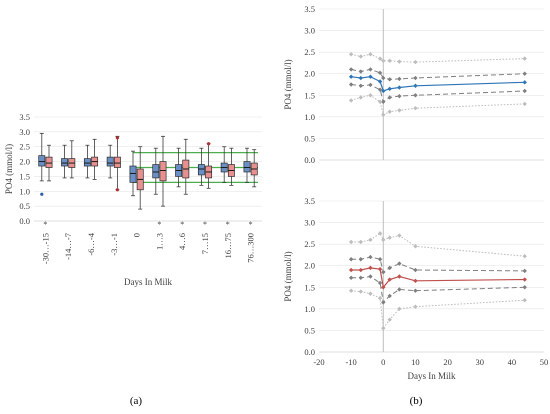  I want to click on x-tick-label: -10, so click(350, 362).